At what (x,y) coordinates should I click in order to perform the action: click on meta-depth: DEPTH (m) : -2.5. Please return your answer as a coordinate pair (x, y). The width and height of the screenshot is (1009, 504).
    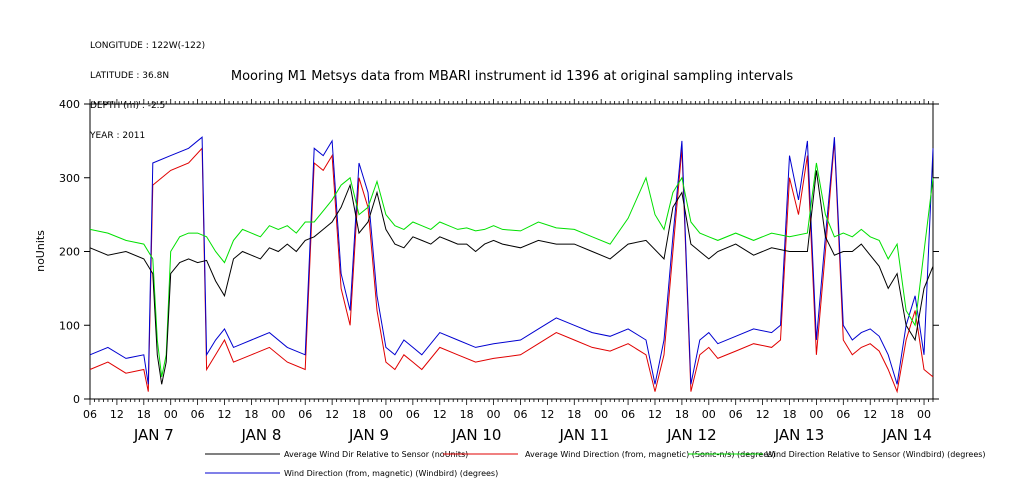
    Looking at the image, I should click on (128, 106).